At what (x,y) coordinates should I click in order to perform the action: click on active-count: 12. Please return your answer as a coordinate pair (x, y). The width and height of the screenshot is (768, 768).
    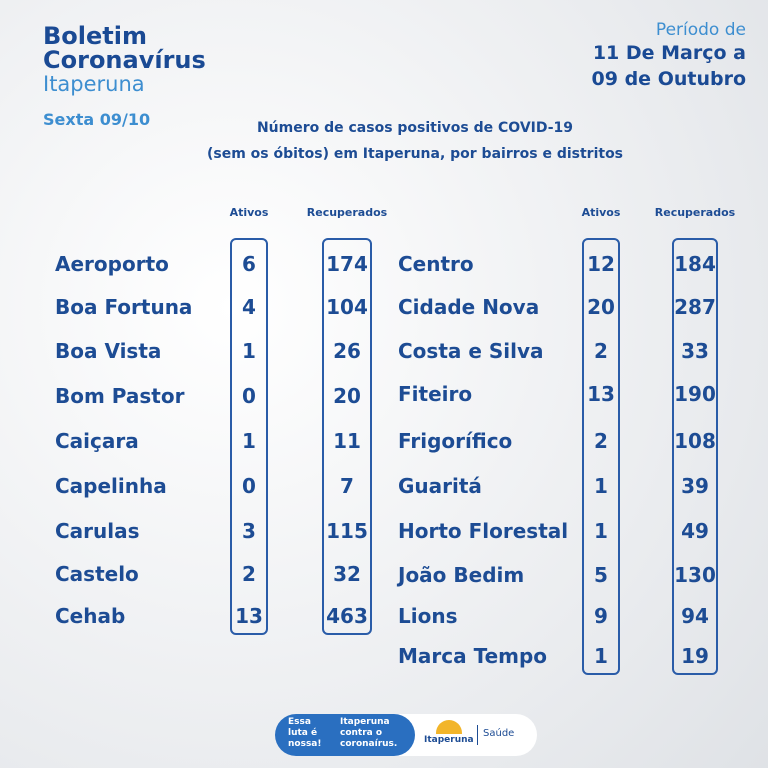
    Looking at the image, I should click on (601, 264).